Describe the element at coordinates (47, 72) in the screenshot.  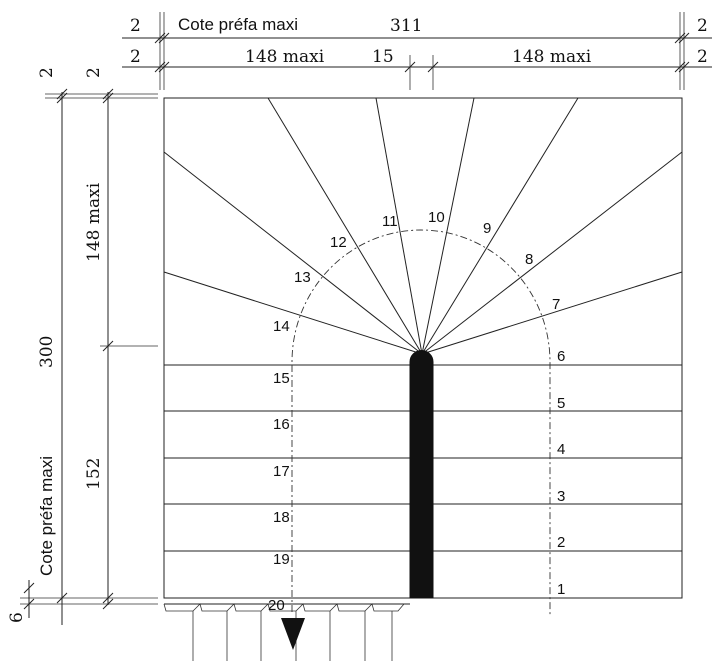
I see `dim-left-top-outer: 2` at that location.